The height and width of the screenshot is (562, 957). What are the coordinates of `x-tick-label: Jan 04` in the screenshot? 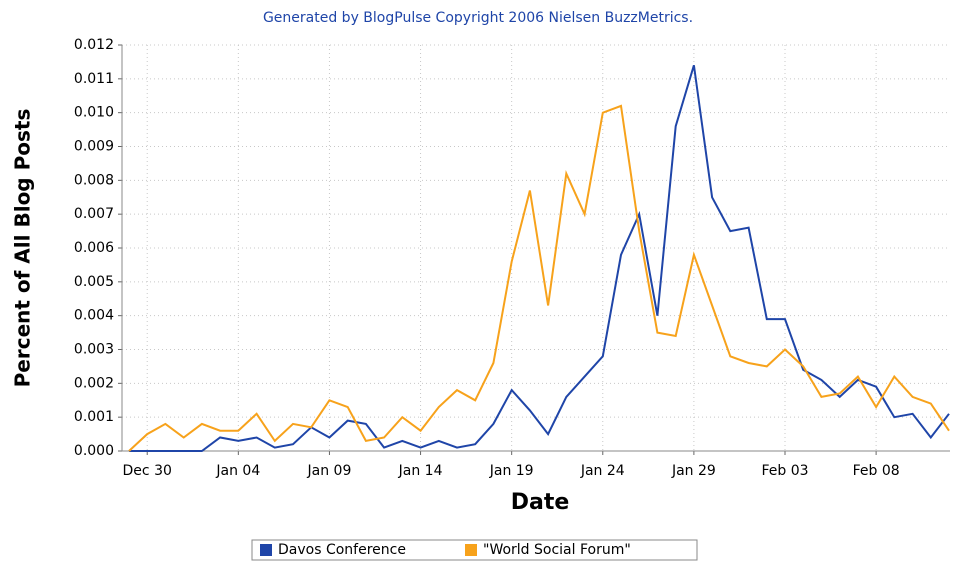 It's located at (237, 471).